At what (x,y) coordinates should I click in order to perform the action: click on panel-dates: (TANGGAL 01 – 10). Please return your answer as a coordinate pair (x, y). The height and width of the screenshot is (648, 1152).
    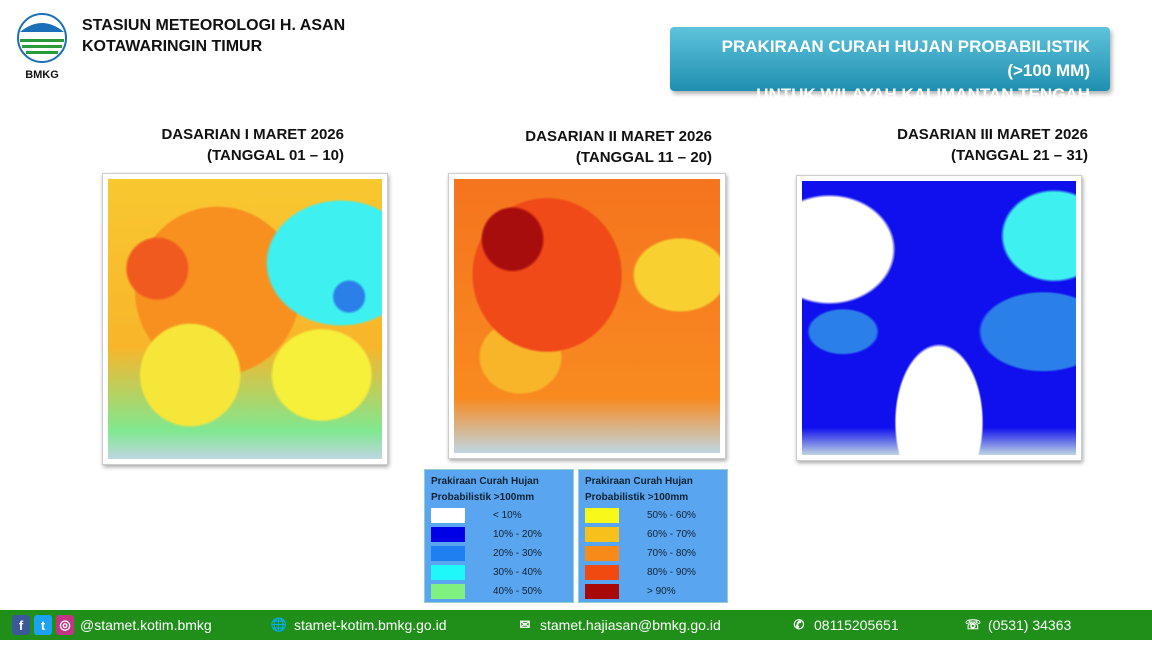
    Looking at the image, I should click on (275, 155).